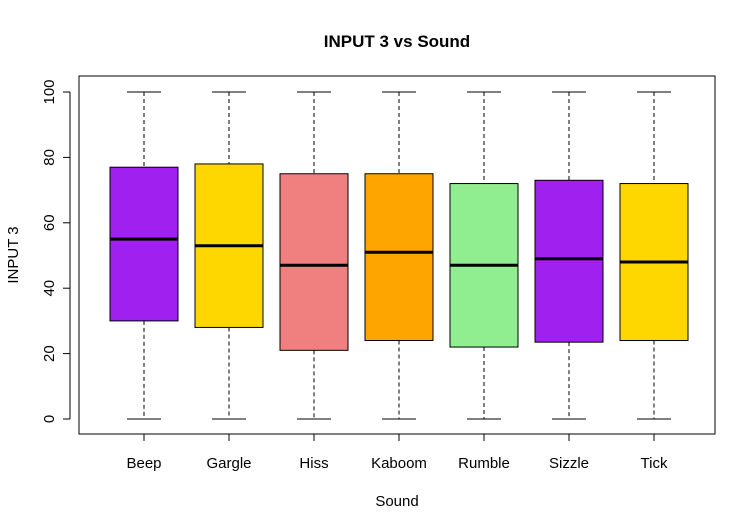  I want to click on box-kaboom, so click(399, 255).